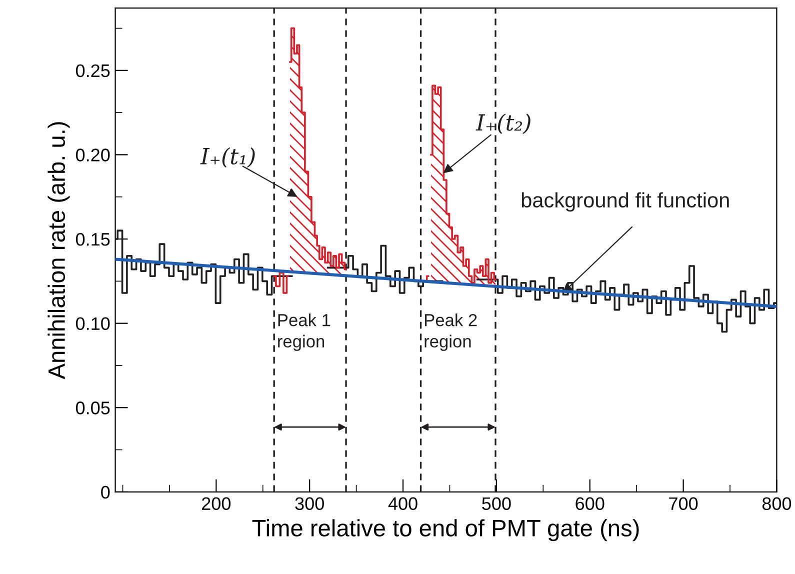 Image resolution: width=795 pixels, height=574 pixels. Describe the element at coordinates (216, 503) in the screenshot. I see `x-tick-label: 200` at that location.